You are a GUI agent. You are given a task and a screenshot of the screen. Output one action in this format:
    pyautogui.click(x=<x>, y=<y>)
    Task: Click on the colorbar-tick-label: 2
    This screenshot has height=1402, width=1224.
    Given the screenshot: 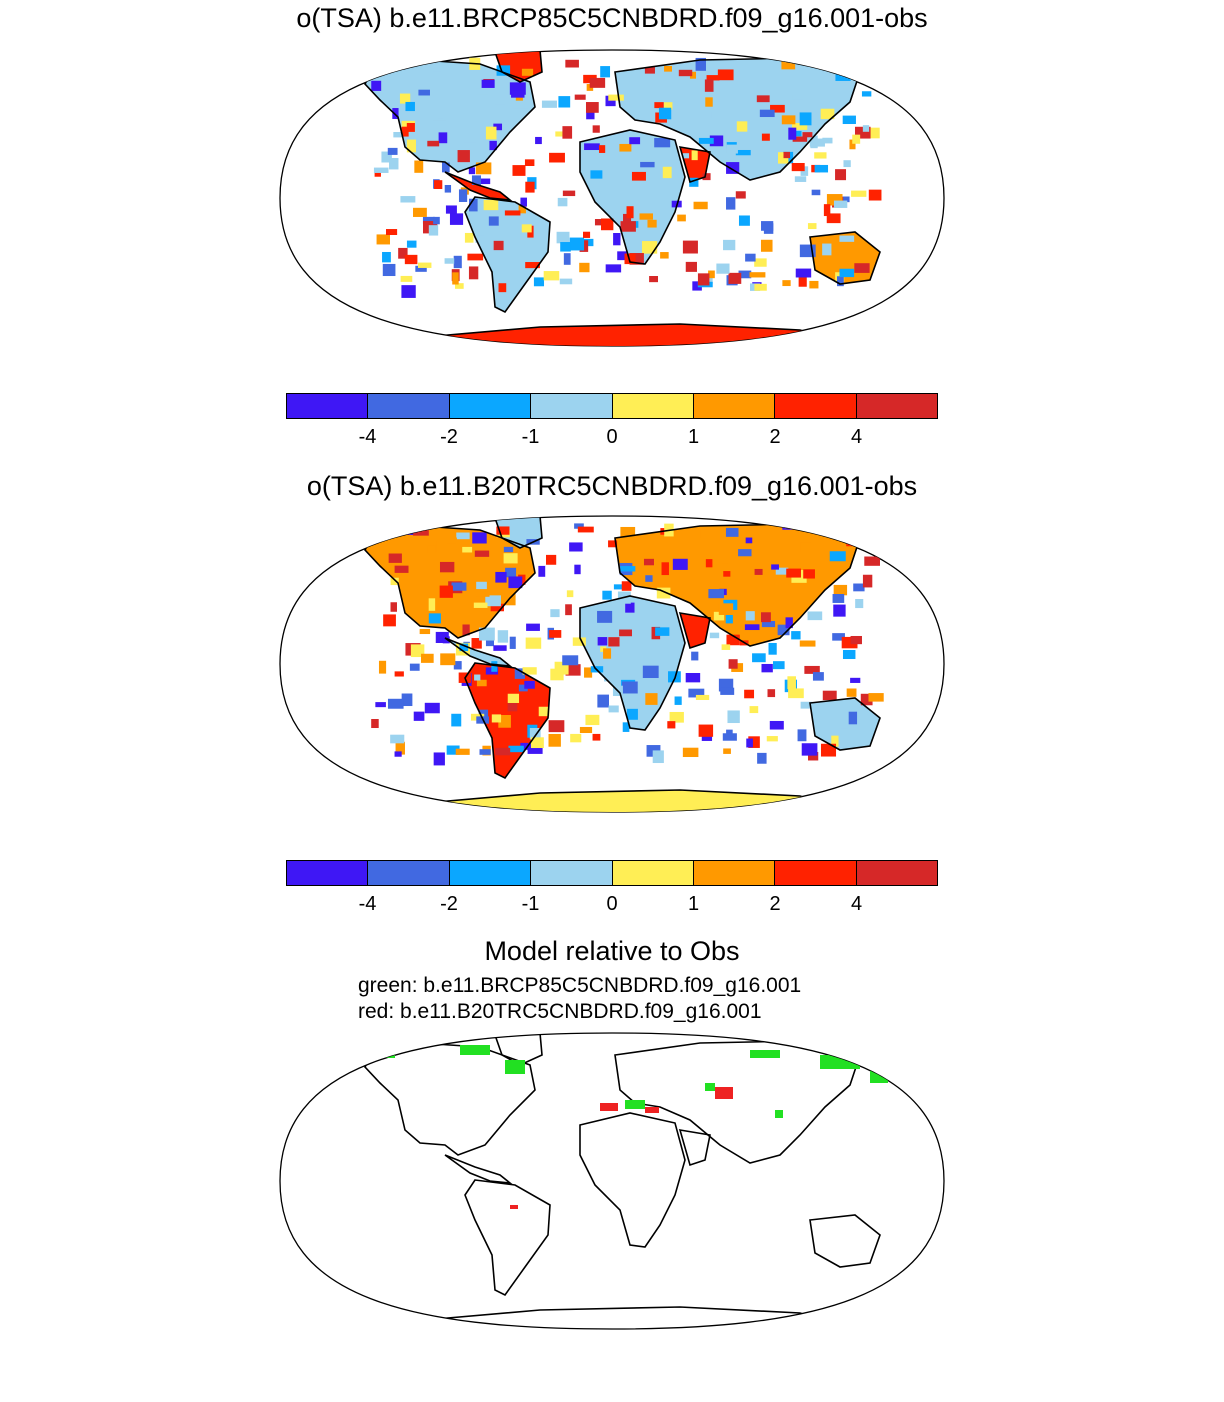 What is the action you would take?
    pyautogui.click(x=775, y=904)
    